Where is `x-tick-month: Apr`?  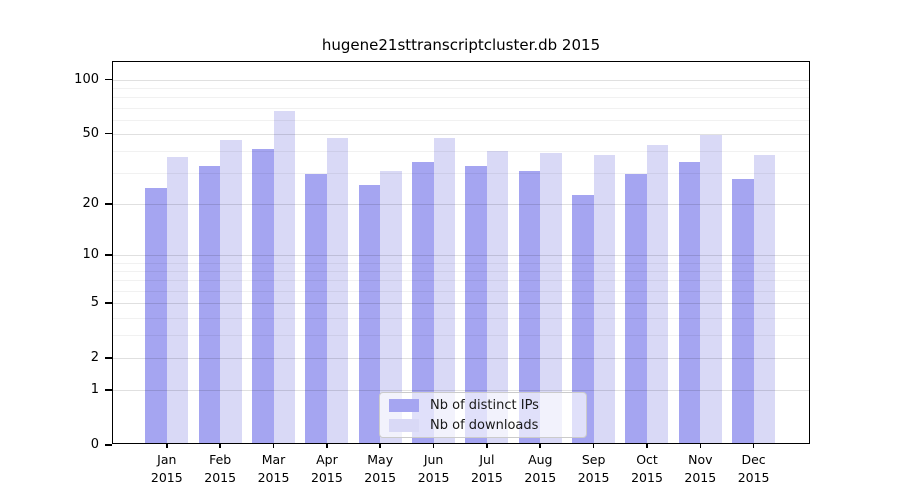
x-tick-month: Apr is located at coordinates (327, 459).